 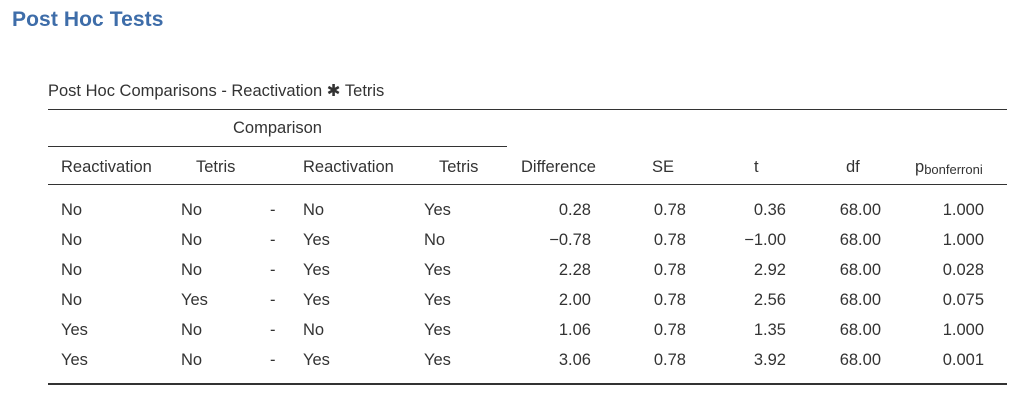 What do you see at coordinates (769, 360) in the screenshot?
I see `cell-t: 3.92` at bounding box center [769, 360].